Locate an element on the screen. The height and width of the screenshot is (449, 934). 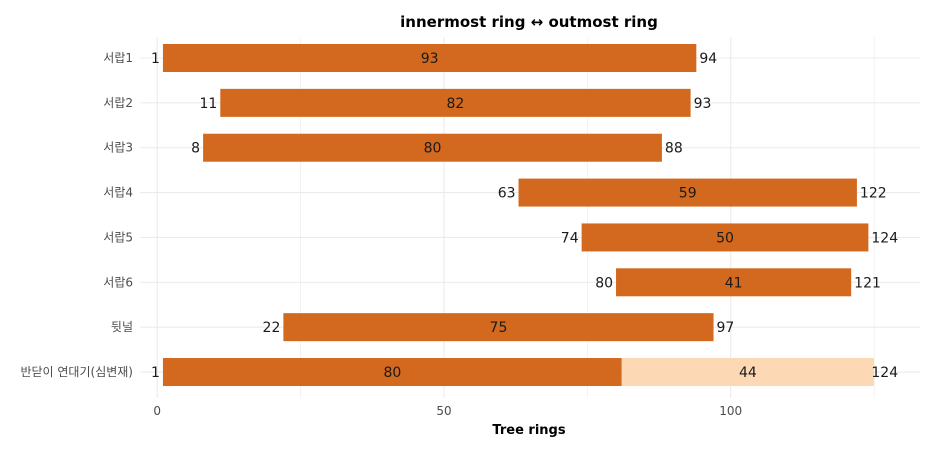
y-tick-label: 서랍4 is located at coordinates (118, 193).